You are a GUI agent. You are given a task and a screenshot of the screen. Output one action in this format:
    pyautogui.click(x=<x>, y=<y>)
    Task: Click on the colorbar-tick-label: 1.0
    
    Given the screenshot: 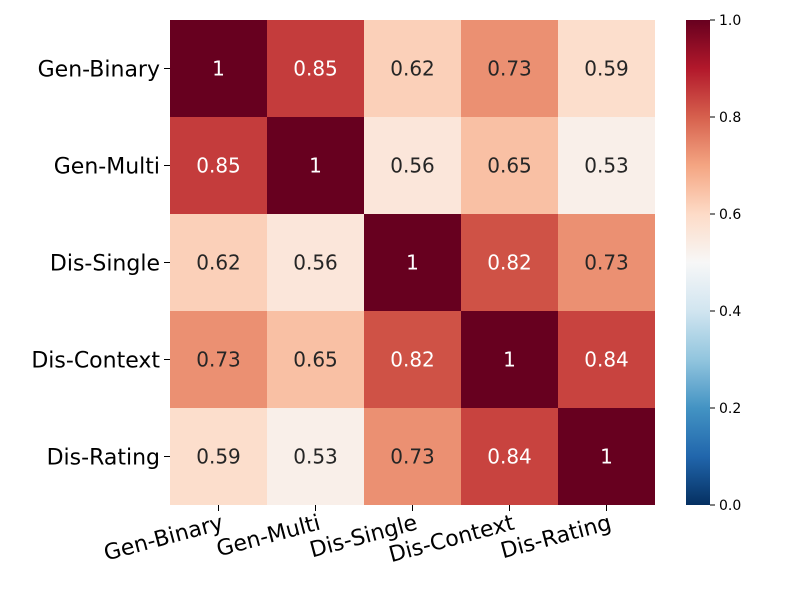 What is the action you would take?
    pyautogui.click(x=730, y=21)
    